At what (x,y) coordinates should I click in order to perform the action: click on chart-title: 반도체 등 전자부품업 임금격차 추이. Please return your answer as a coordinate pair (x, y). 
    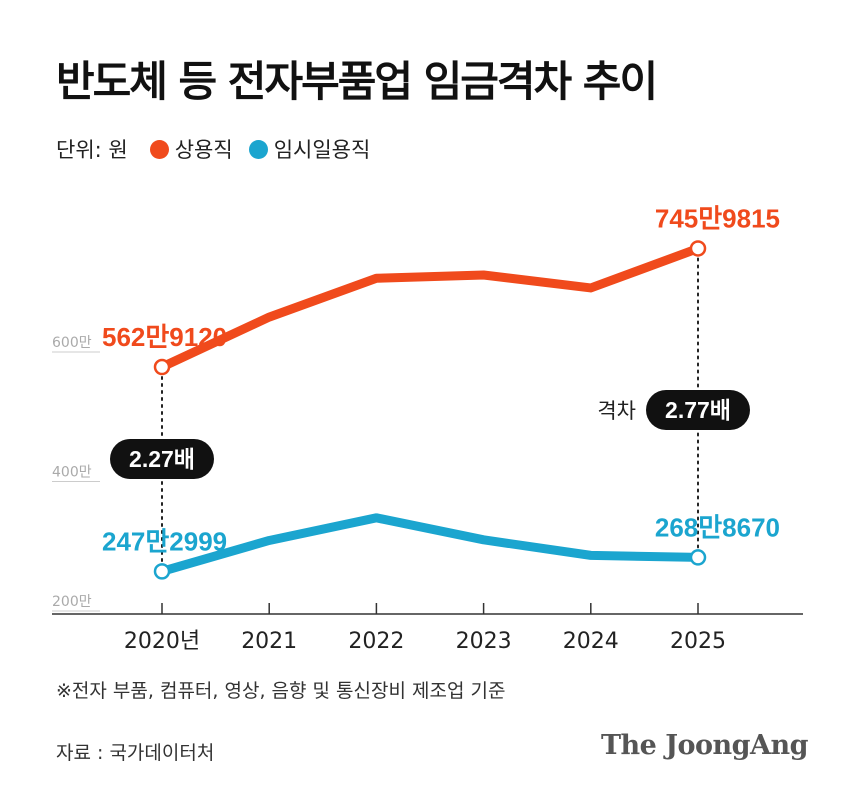
    Looking at the image, I should click on (357, 81).